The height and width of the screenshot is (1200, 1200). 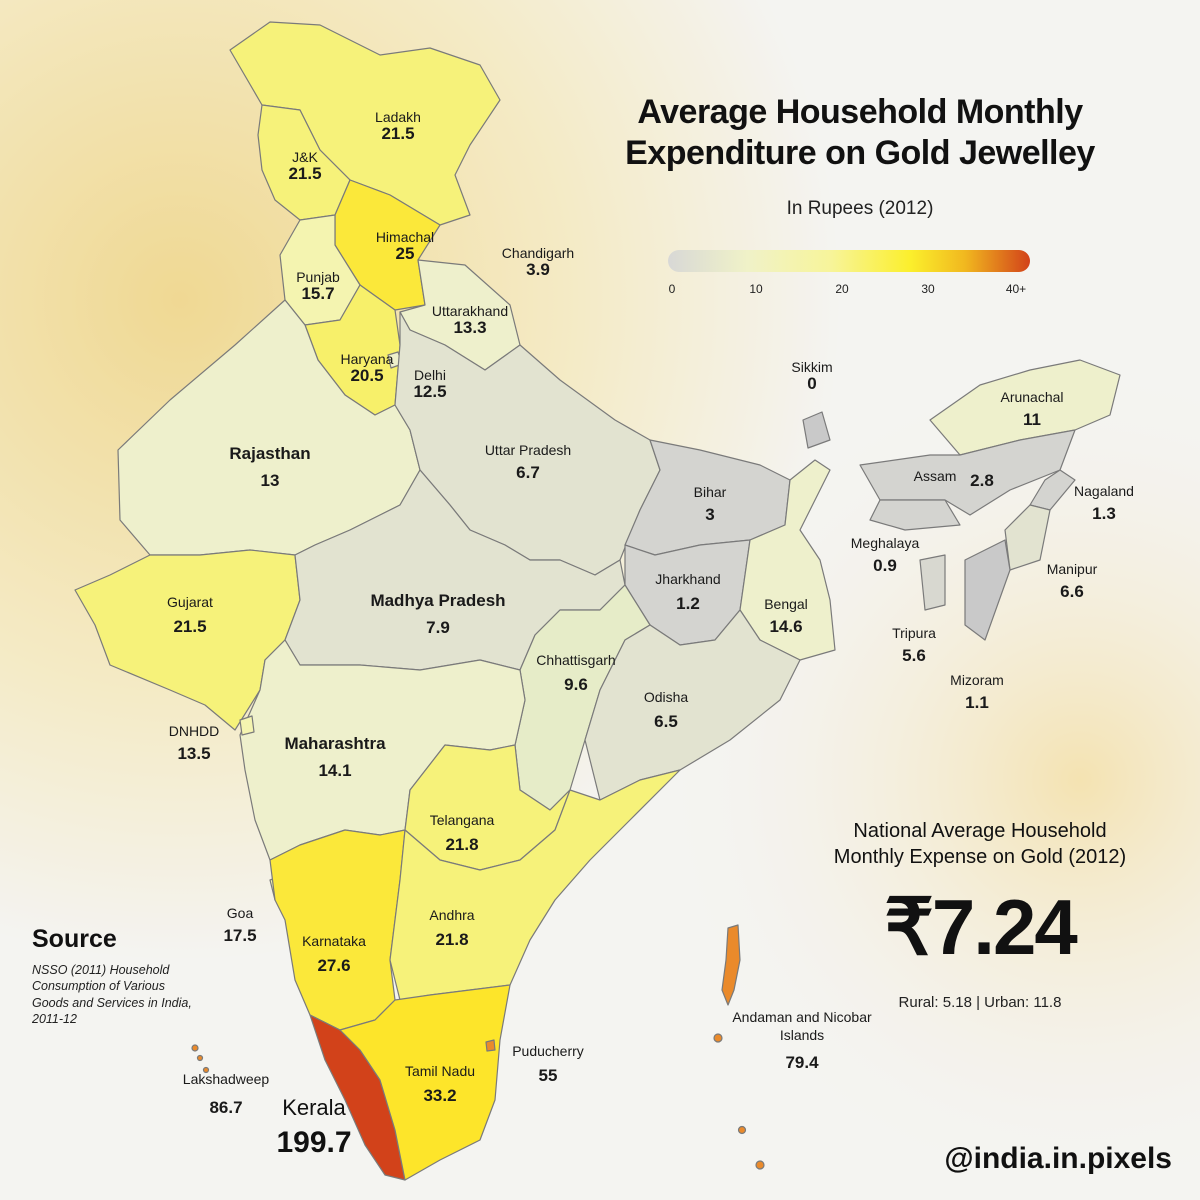 What do you see at coordinates (226, 1094) in the screenshot?
I see `label-lakshadweep: Lakshadweep 86.7` at bounding box center [226, 1094].